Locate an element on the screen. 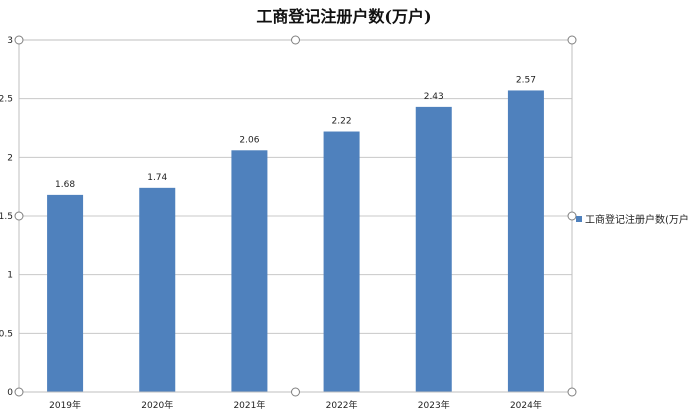 The height and width of the screenshot is (418, 688). y-tick-label: 0.5 is located at coordinates (6, 334).